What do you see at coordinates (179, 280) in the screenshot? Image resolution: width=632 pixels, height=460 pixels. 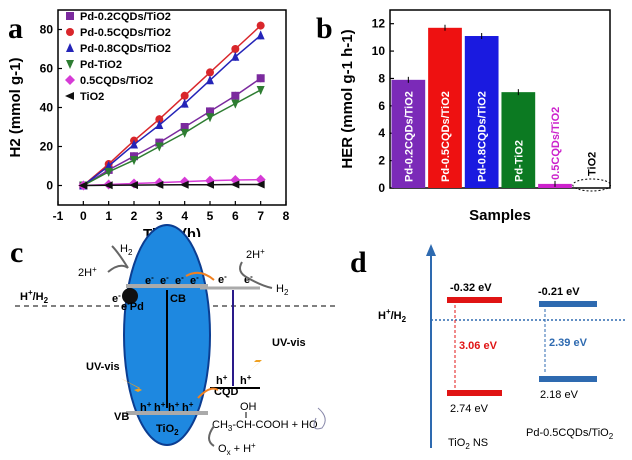 I see `electron-cb-3: e-` at bounding box center [179, 280].